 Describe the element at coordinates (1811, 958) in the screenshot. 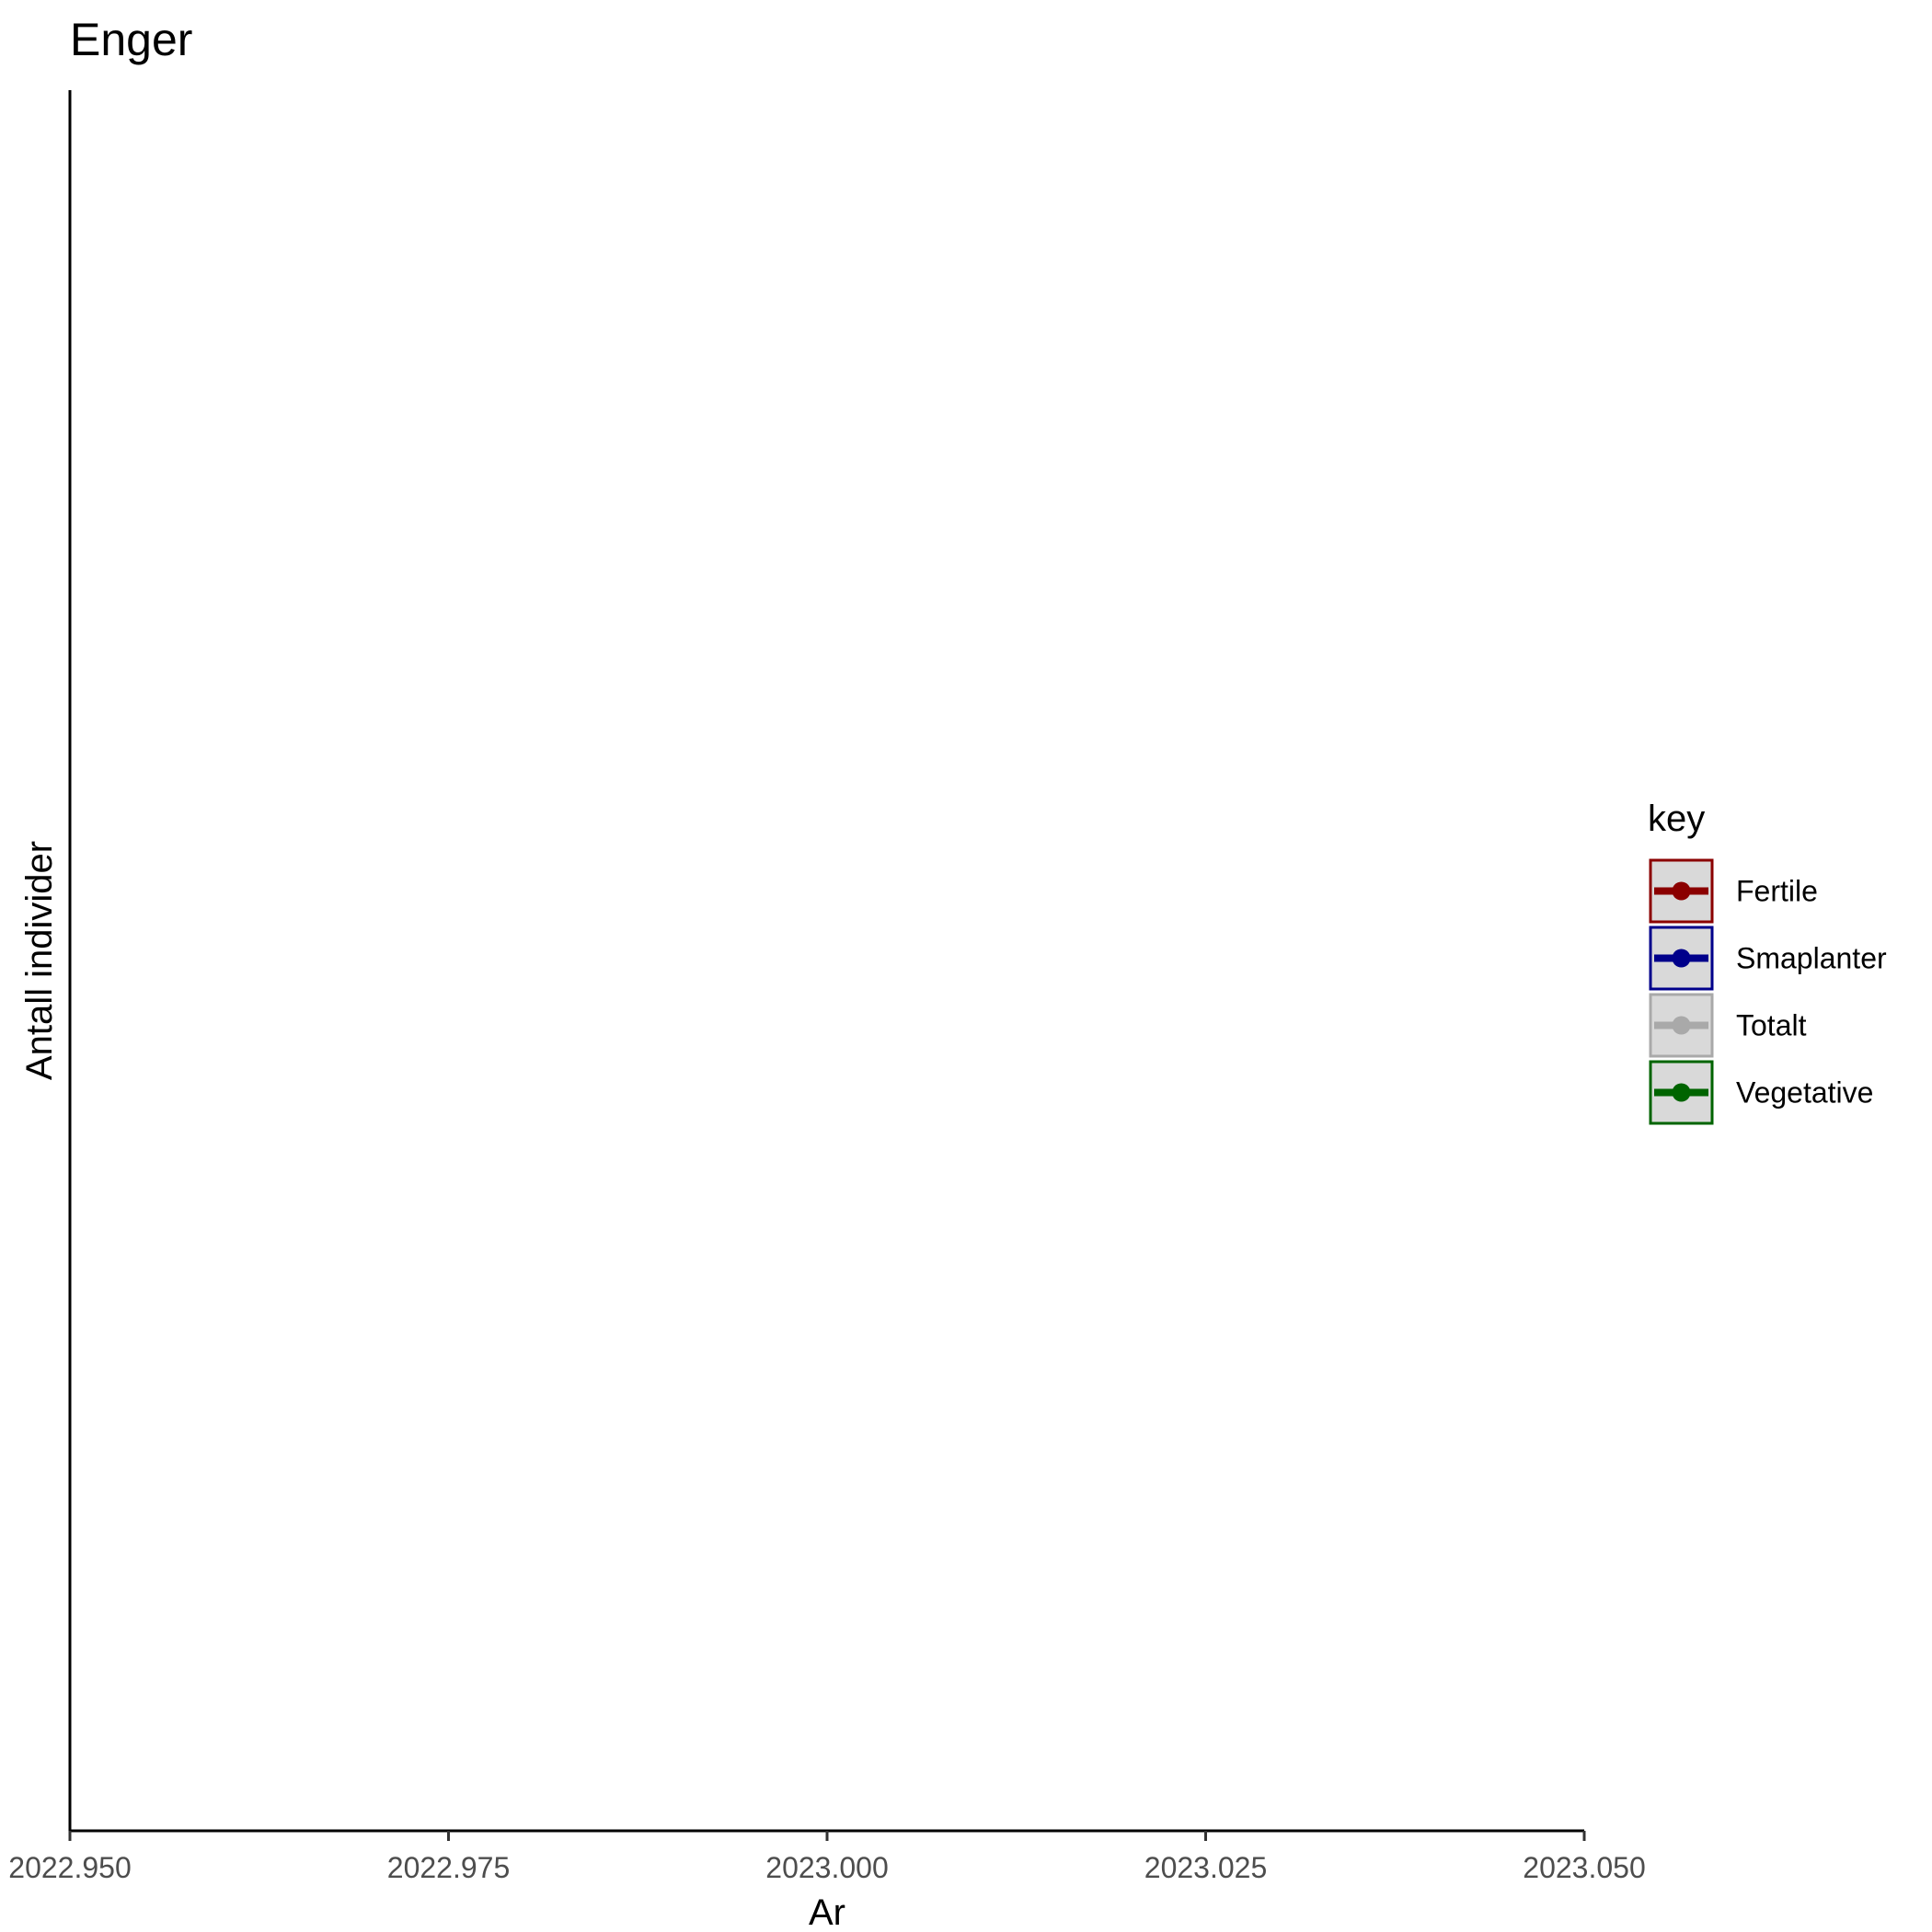

I see `legend-label: Smaplanter` at that location.